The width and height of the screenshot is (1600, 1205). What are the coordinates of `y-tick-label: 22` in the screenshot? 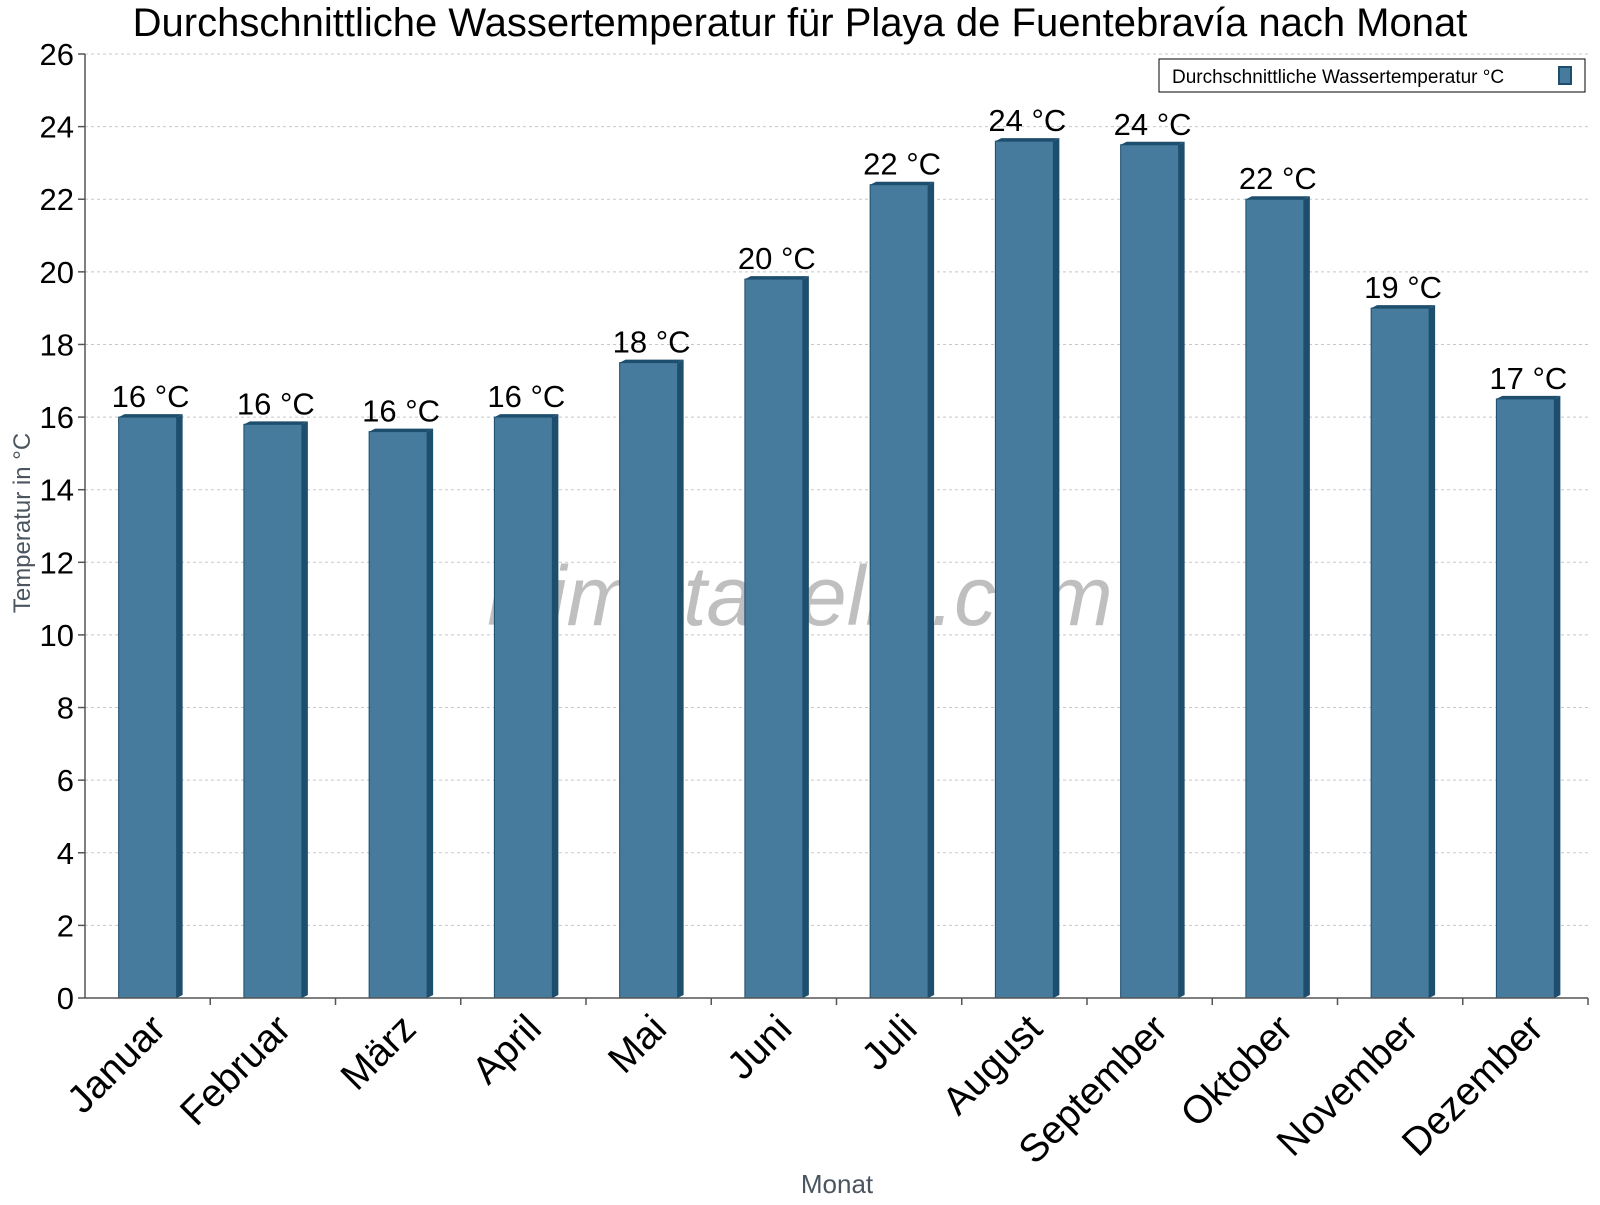 It's located at (57, 199).